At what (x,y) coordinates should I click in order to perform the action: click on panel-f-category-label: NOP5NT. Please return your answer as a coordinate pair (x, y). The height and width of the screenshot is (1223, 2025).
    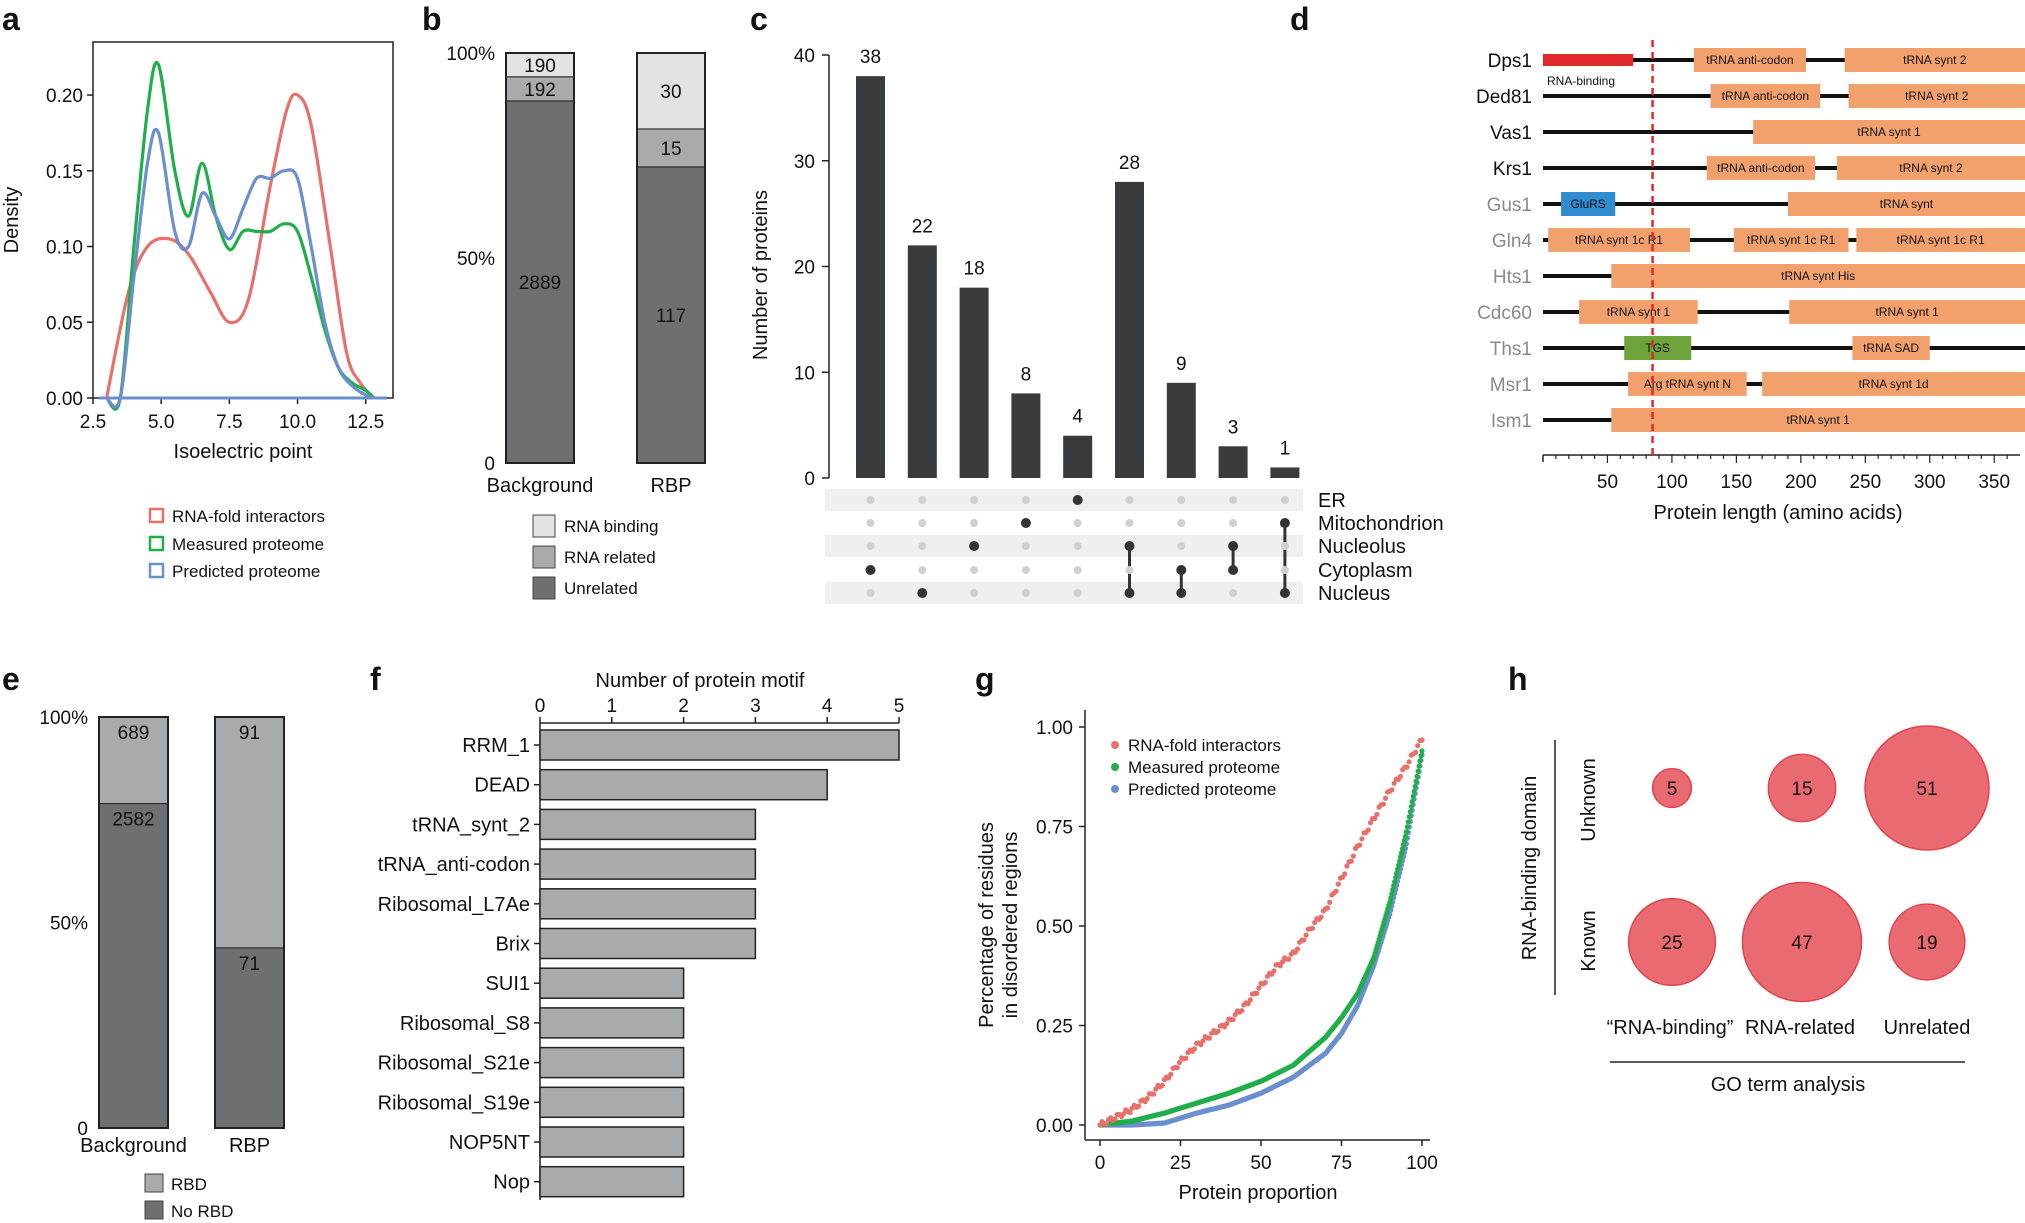
    Looking at the image, I should click on (489, 1143).